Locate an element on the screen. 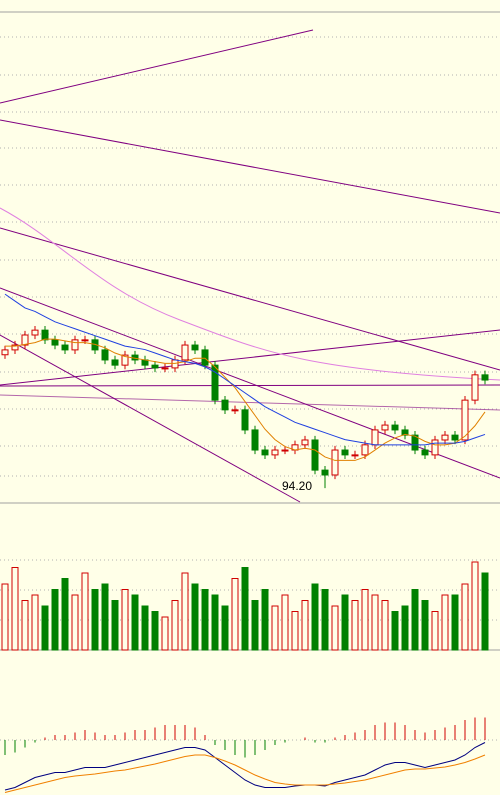  macd-dea is located at coordinates (245, 773).